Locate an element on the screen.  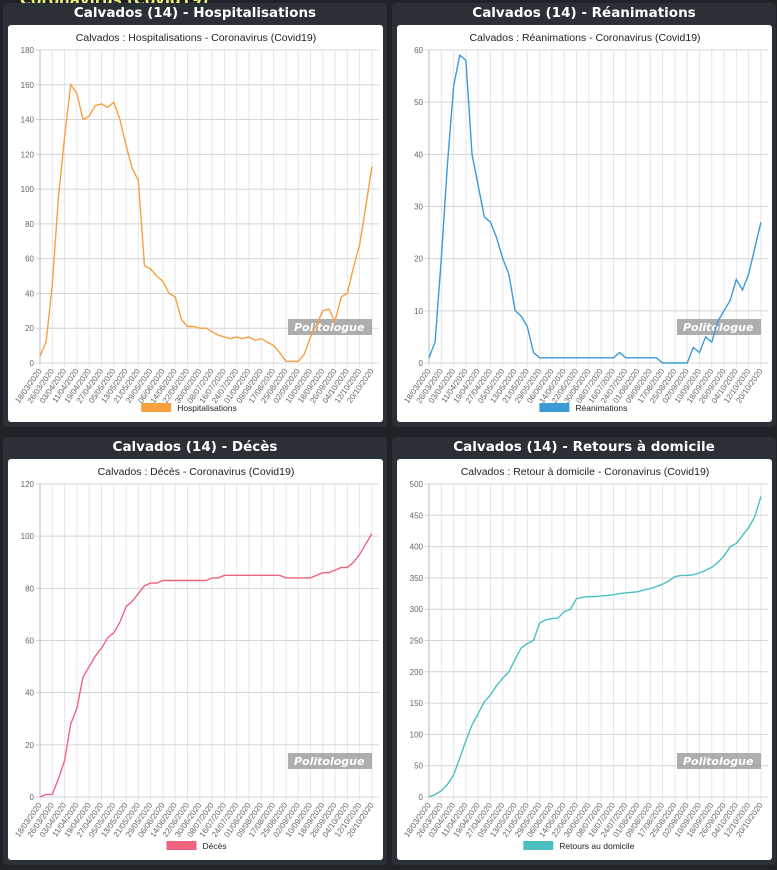
chart-title: Calvados : Décès - Coronavirus (Covid19) is located at coordinates (196, 472).